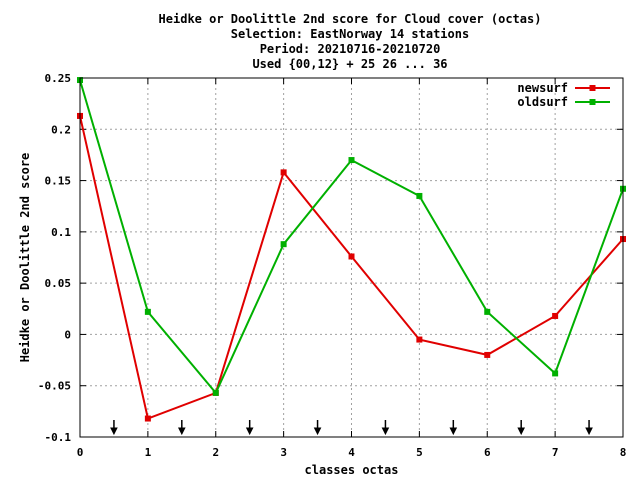 The width and height of the screenshot is (640, 480). Describe the element at coordinates (61, 129) in the screenshot. I see `y-tick-label: 0.2` at that location.